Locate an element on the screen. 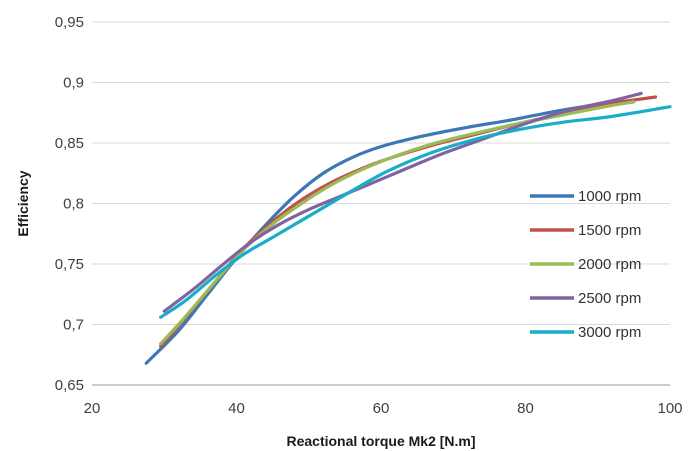  legend-label: 2500 rpm is located at coordinates (609, 298).